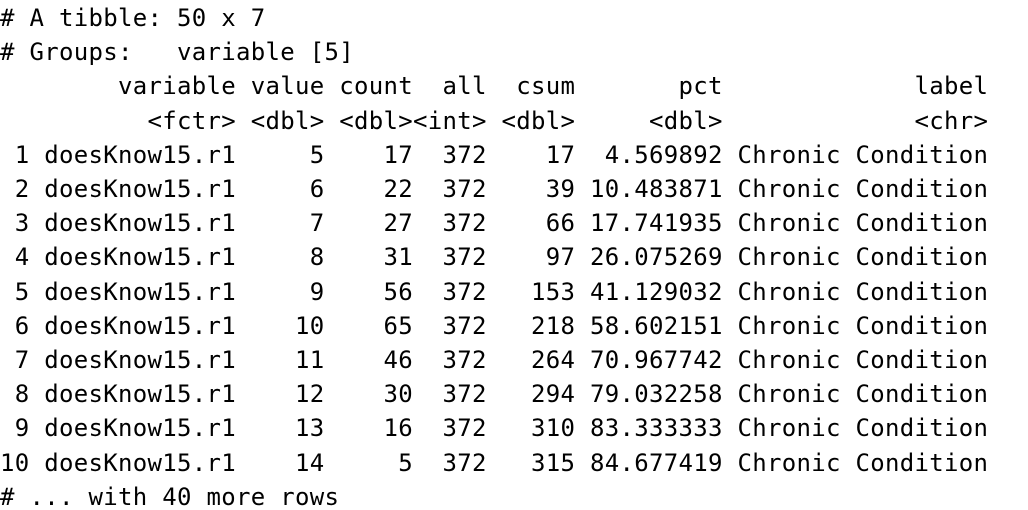  I want to click on table-cell: 8, so click(317, 257).